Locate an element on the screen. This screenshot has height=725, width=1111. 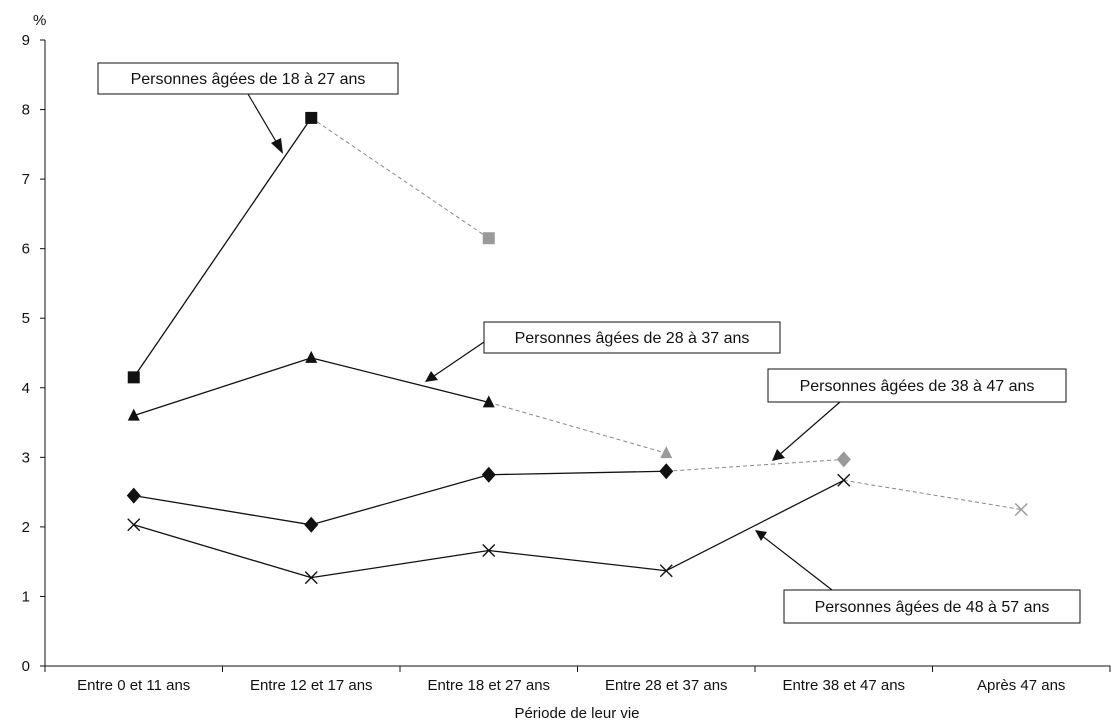
callout-18-27: Personnes âgées de 18 à 27 ans is located at coordinates (248, 108).